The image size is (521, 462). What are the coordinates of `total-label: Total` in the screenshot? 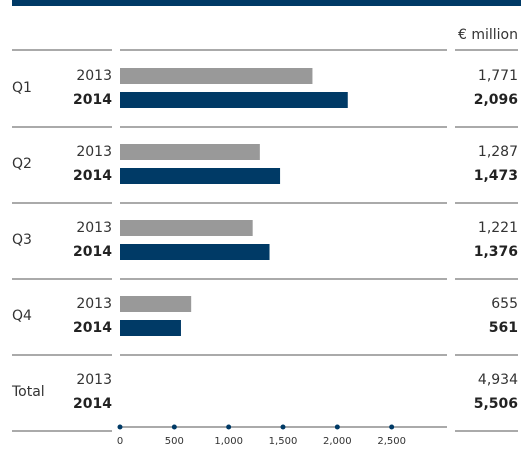 It's located at (28, 392).